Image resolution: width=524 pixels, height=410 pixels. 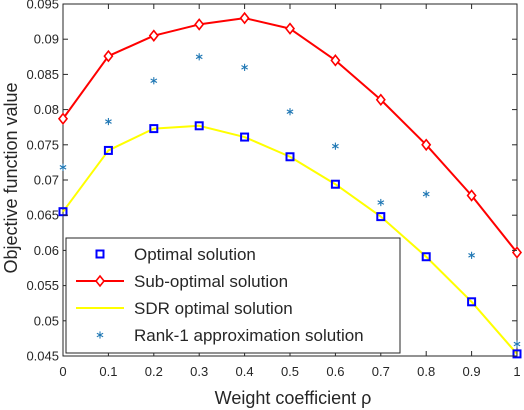 I want to click on legend-marker-sub-optimal, so click(x=100, y=281).